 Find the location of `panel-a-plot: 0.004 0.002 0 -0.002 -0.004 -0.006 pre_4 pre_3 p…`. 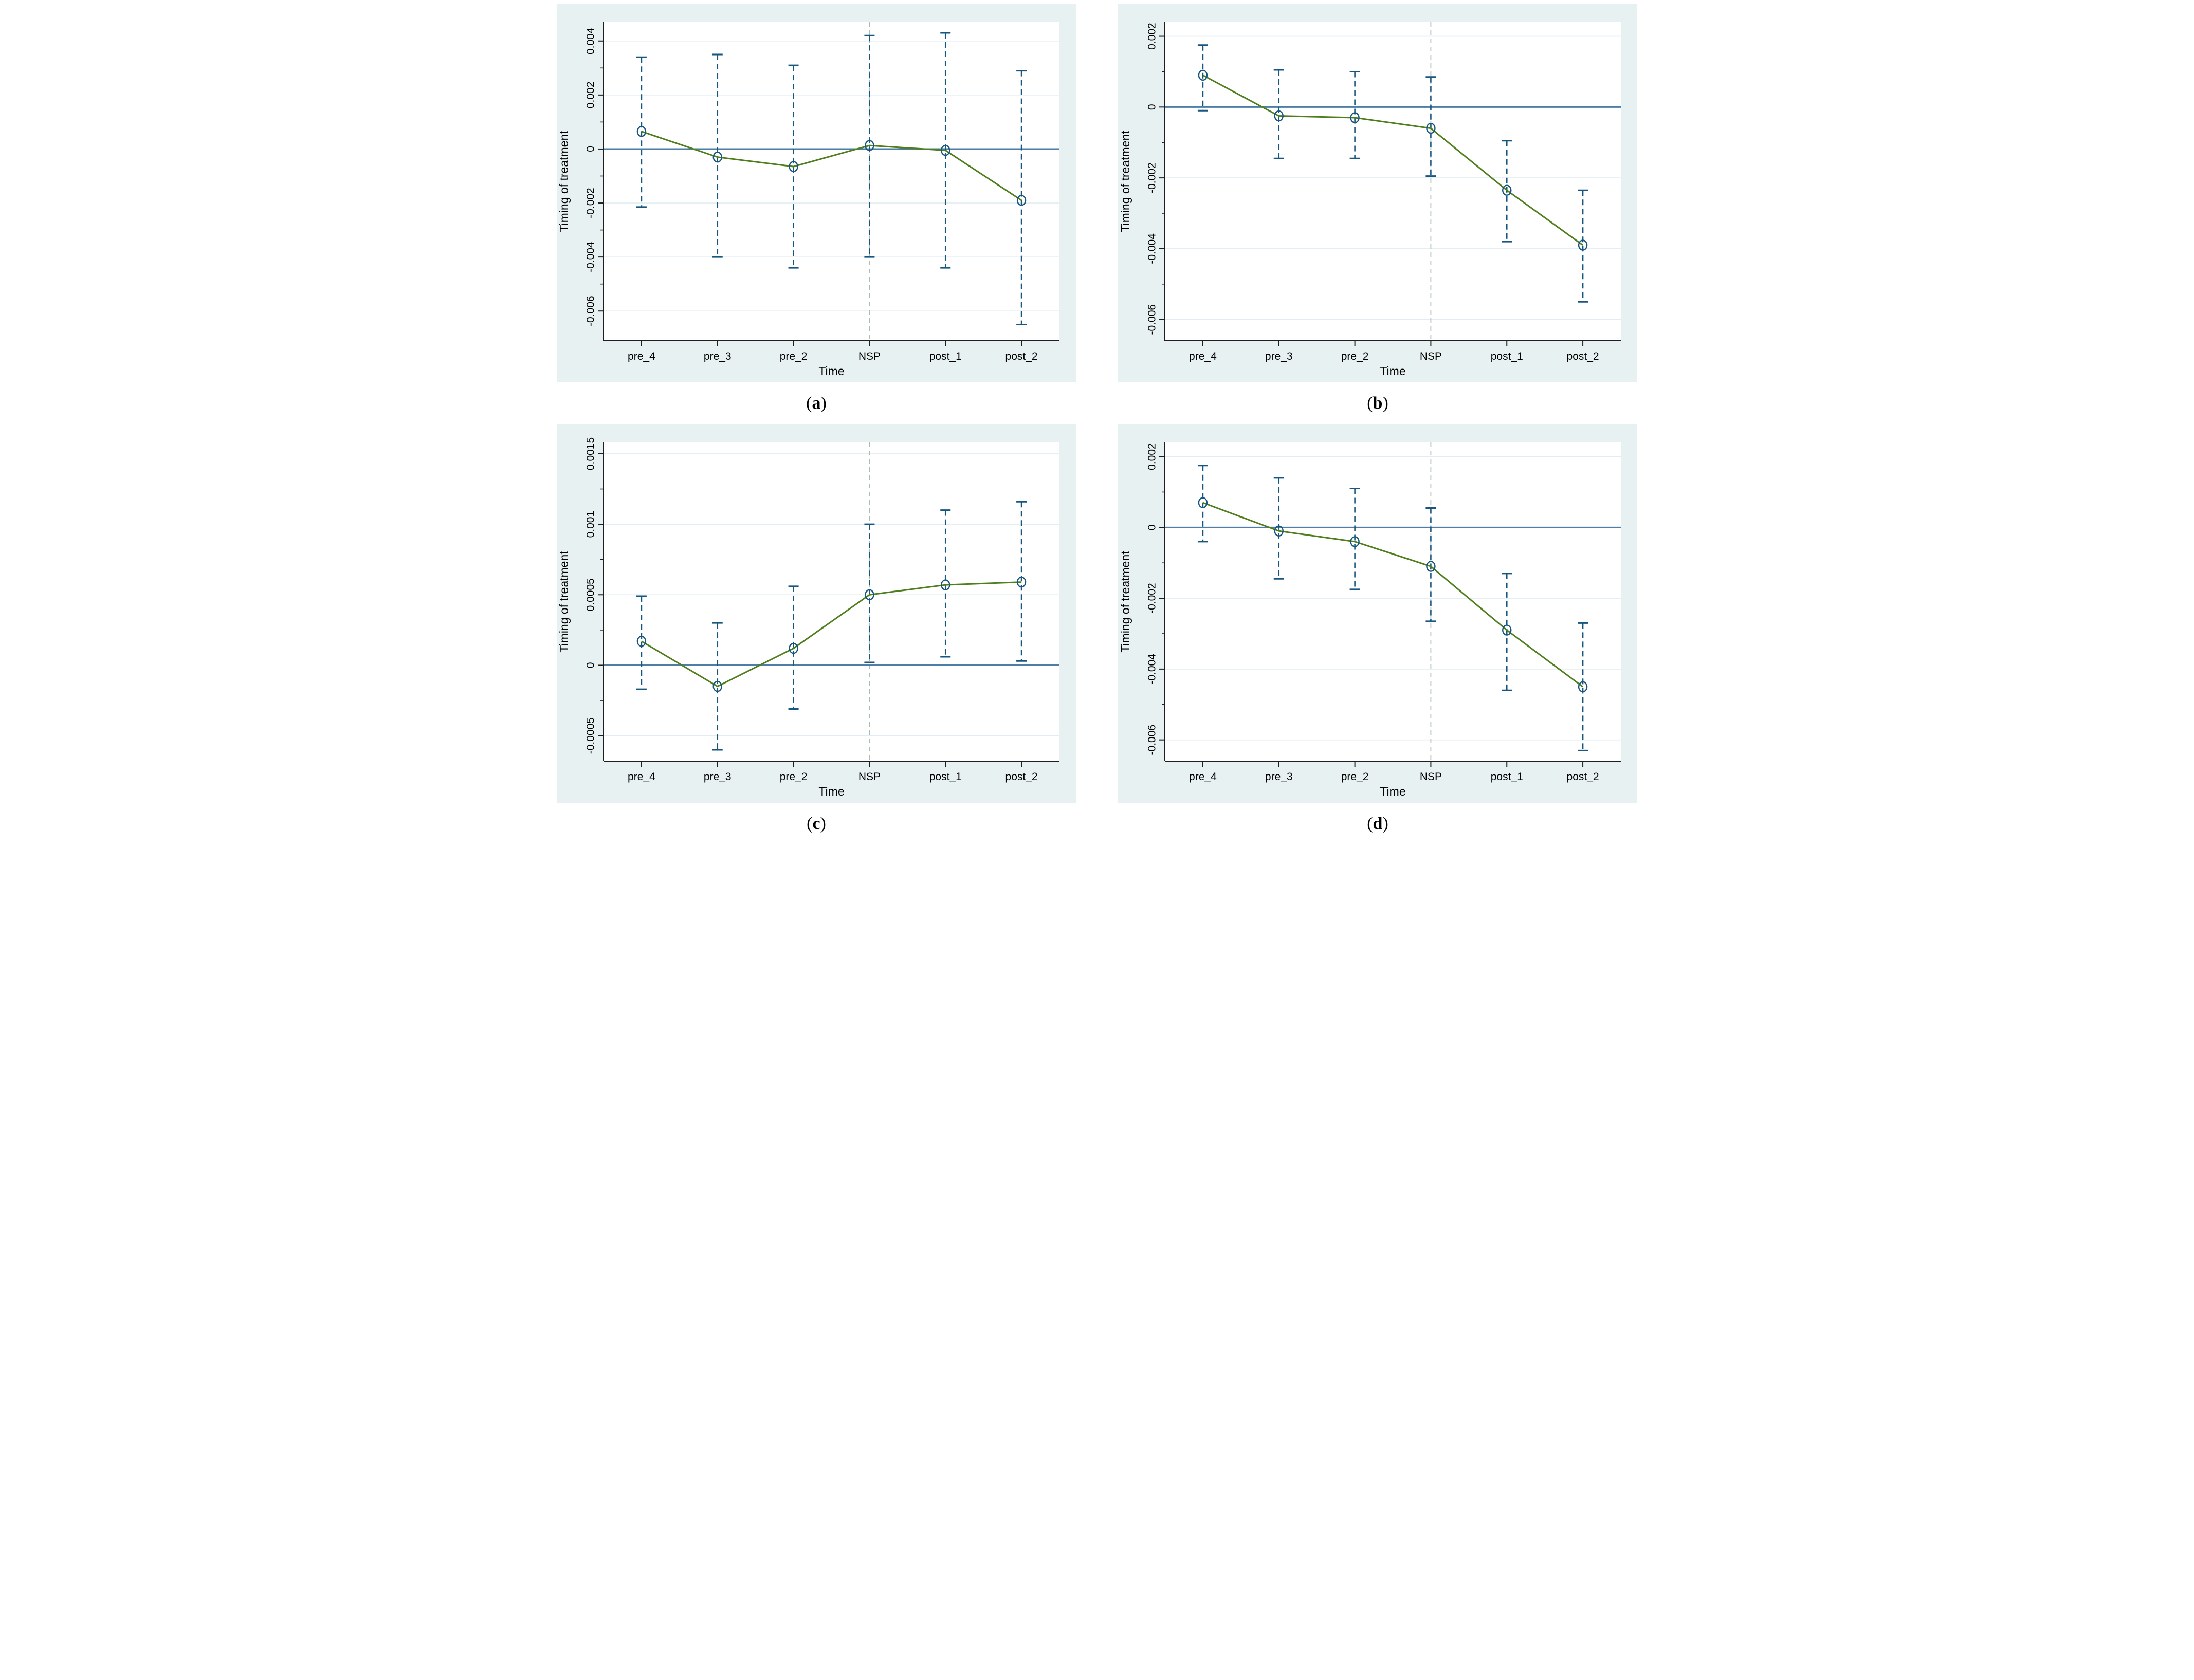

panel-a-plot: 0.004 0.002 0 -0.002 -0.004 -0.006 pre_4 pre_3 p… is located at coordinates (808, 200).